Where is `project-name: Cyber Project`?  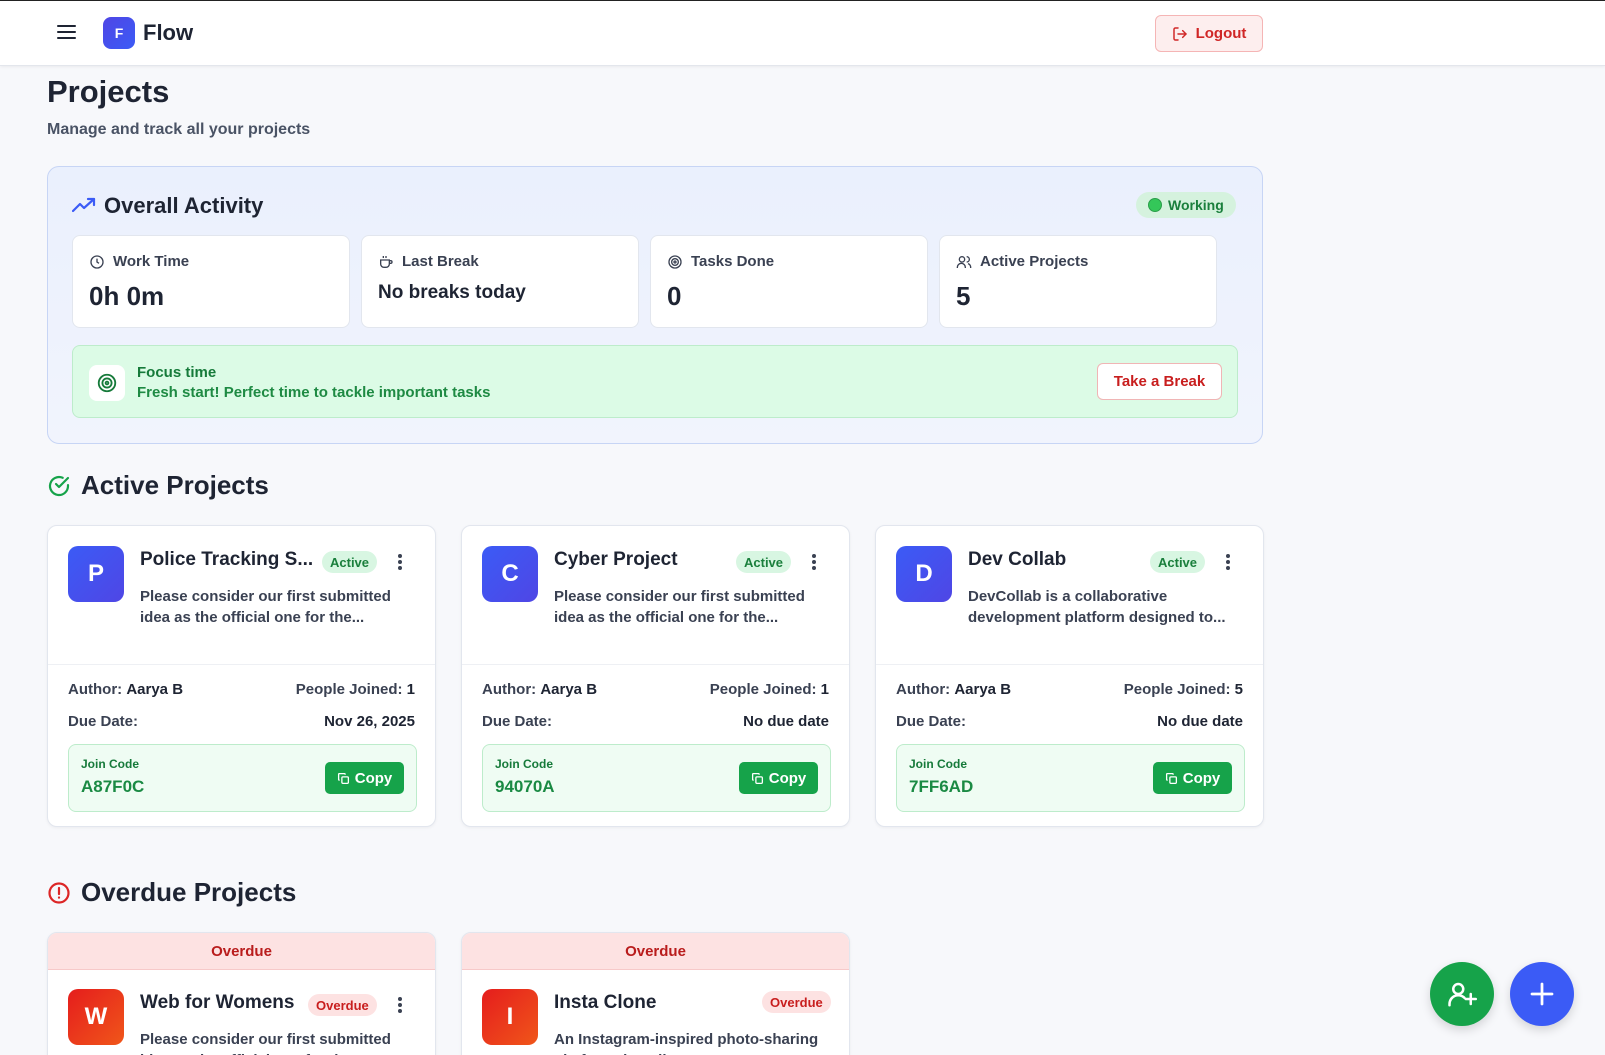 project-name: Cyber Project is located at coordinates (616, 559).